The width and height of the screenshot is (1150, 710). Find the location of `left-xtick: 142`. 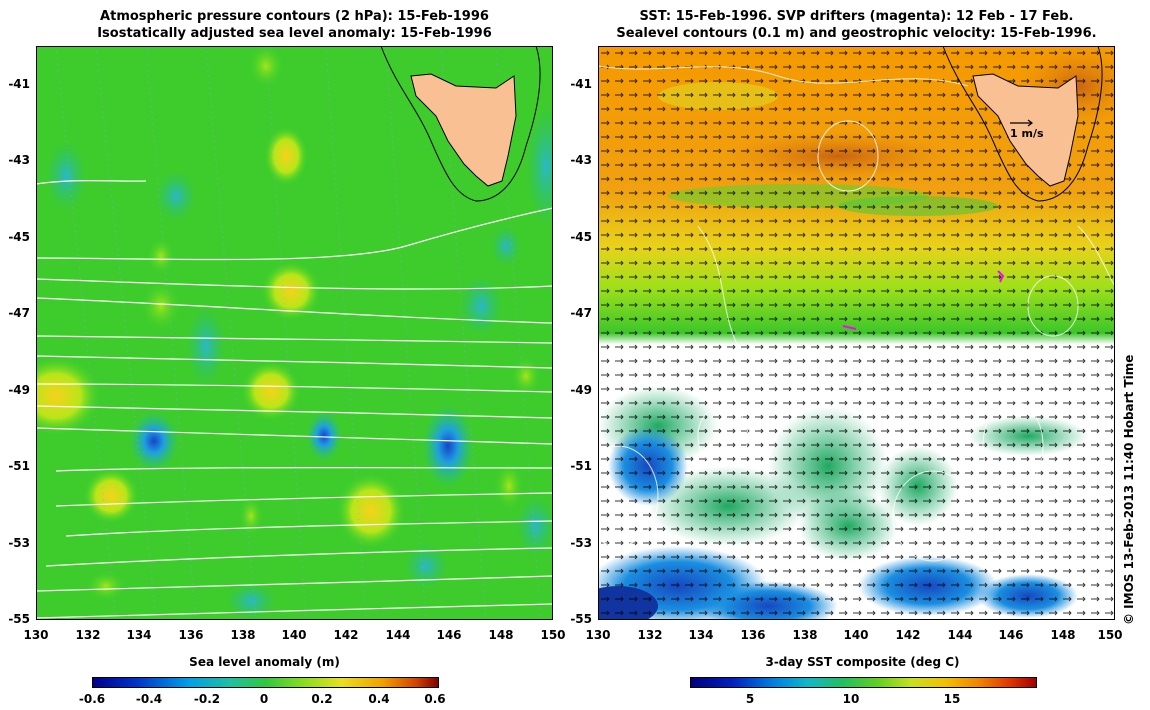

left-xtick: 142 is located at coordinates (346, 635).